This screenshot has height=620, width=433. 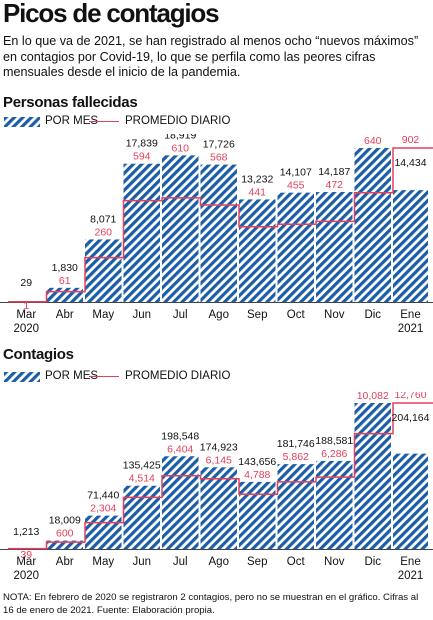 What do you see at coordinates (296, 444) in the screenshot?
I see `bar-value-label: 181,746` at bounding box center [296, 444].